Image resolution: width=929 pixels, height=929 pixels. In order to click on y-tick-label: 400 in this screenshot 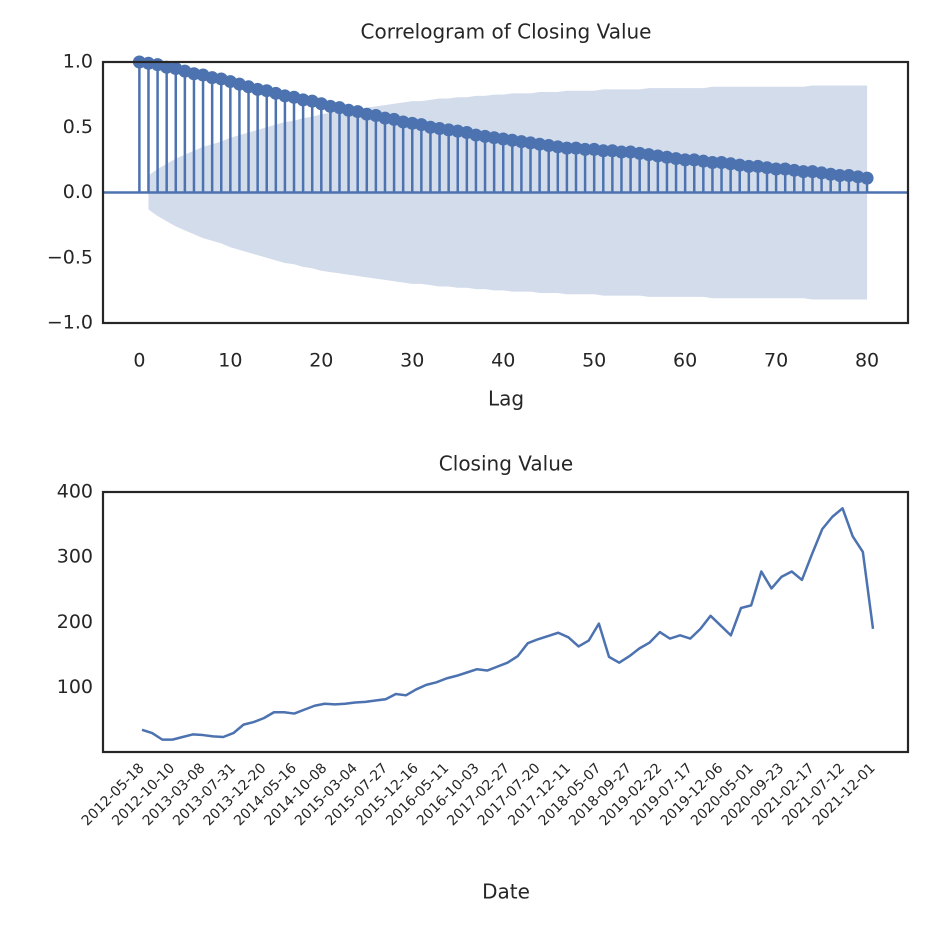, I will do `click(75, 492)`.